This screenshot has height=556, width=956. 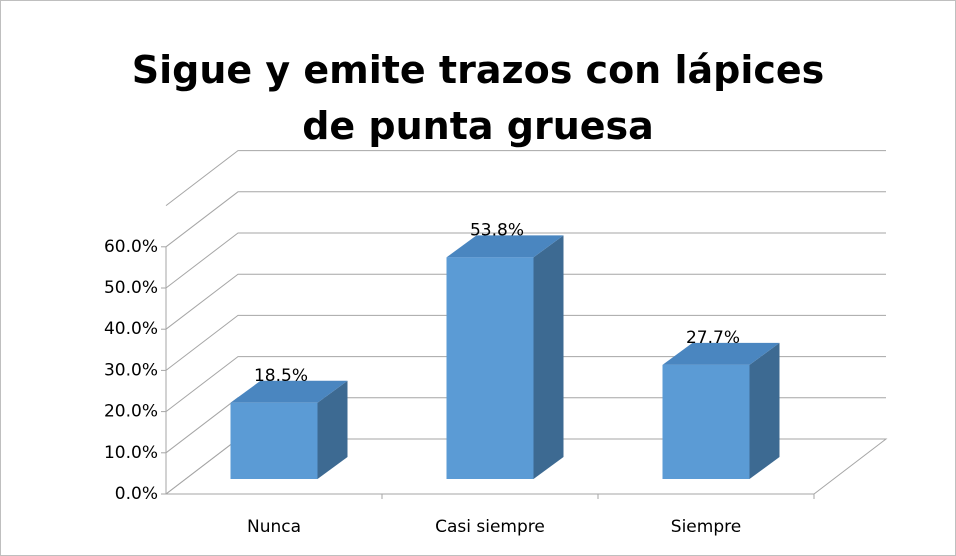 What do you see at coordinates (136, 494) in the screenshot?
I see `y-tick-label: 0.0%` at bounding box center [136, 494].